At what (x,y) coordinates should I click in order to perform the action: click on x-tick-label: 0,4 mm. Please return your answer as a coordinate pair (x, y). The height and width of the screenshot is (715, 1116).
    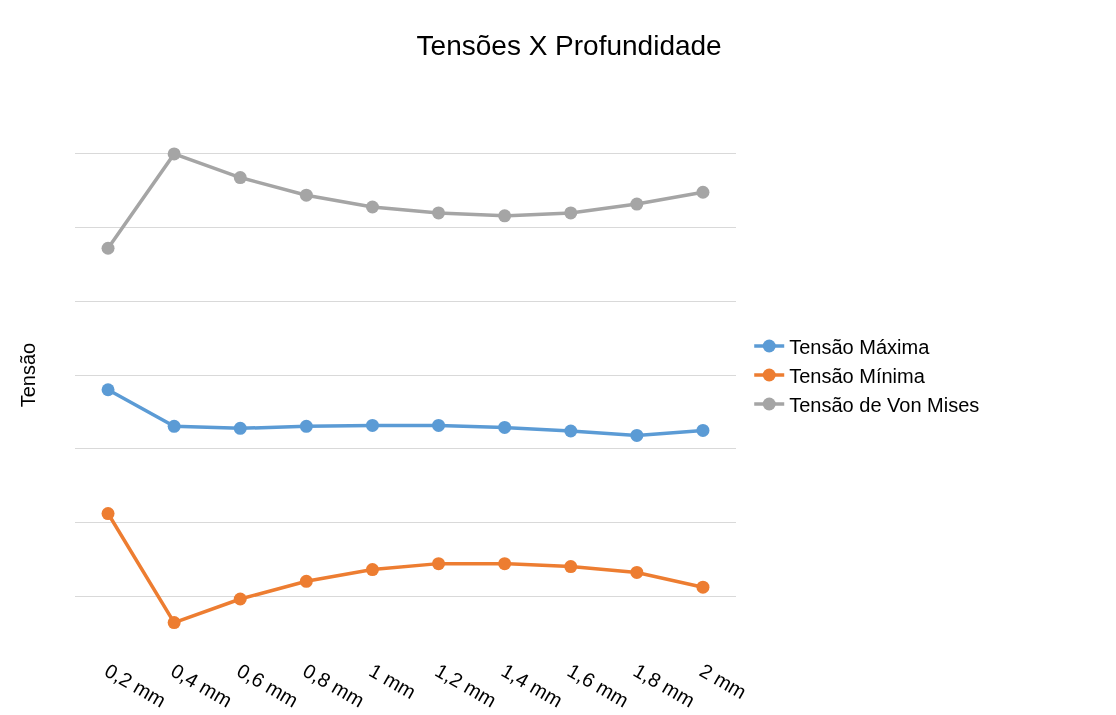
    Looking at the image, I should click on (201, 685).